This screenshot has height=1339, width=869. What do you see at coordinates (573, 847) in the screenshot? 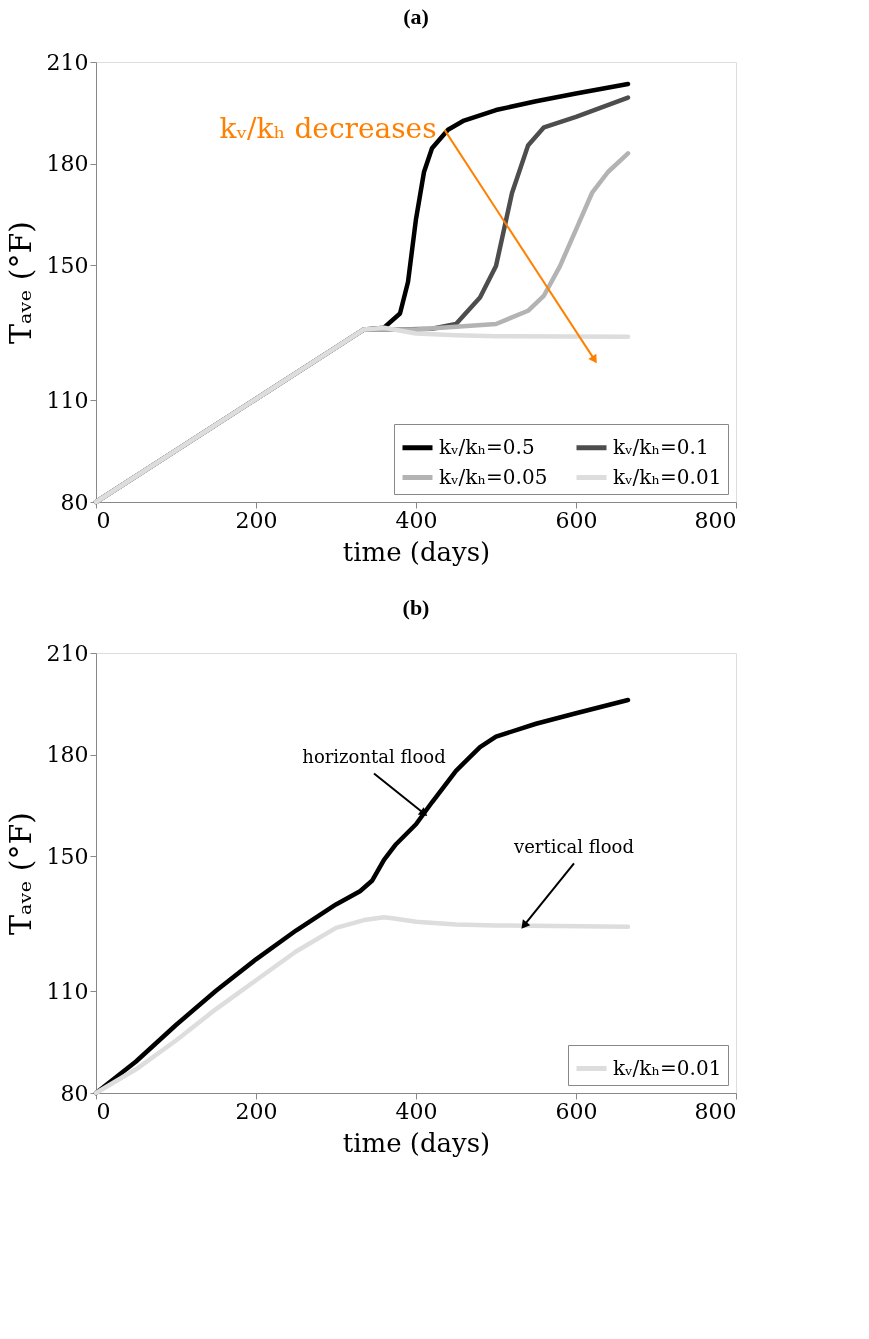
I see `annotation: vertical flood` at bounding box center [573, 847].